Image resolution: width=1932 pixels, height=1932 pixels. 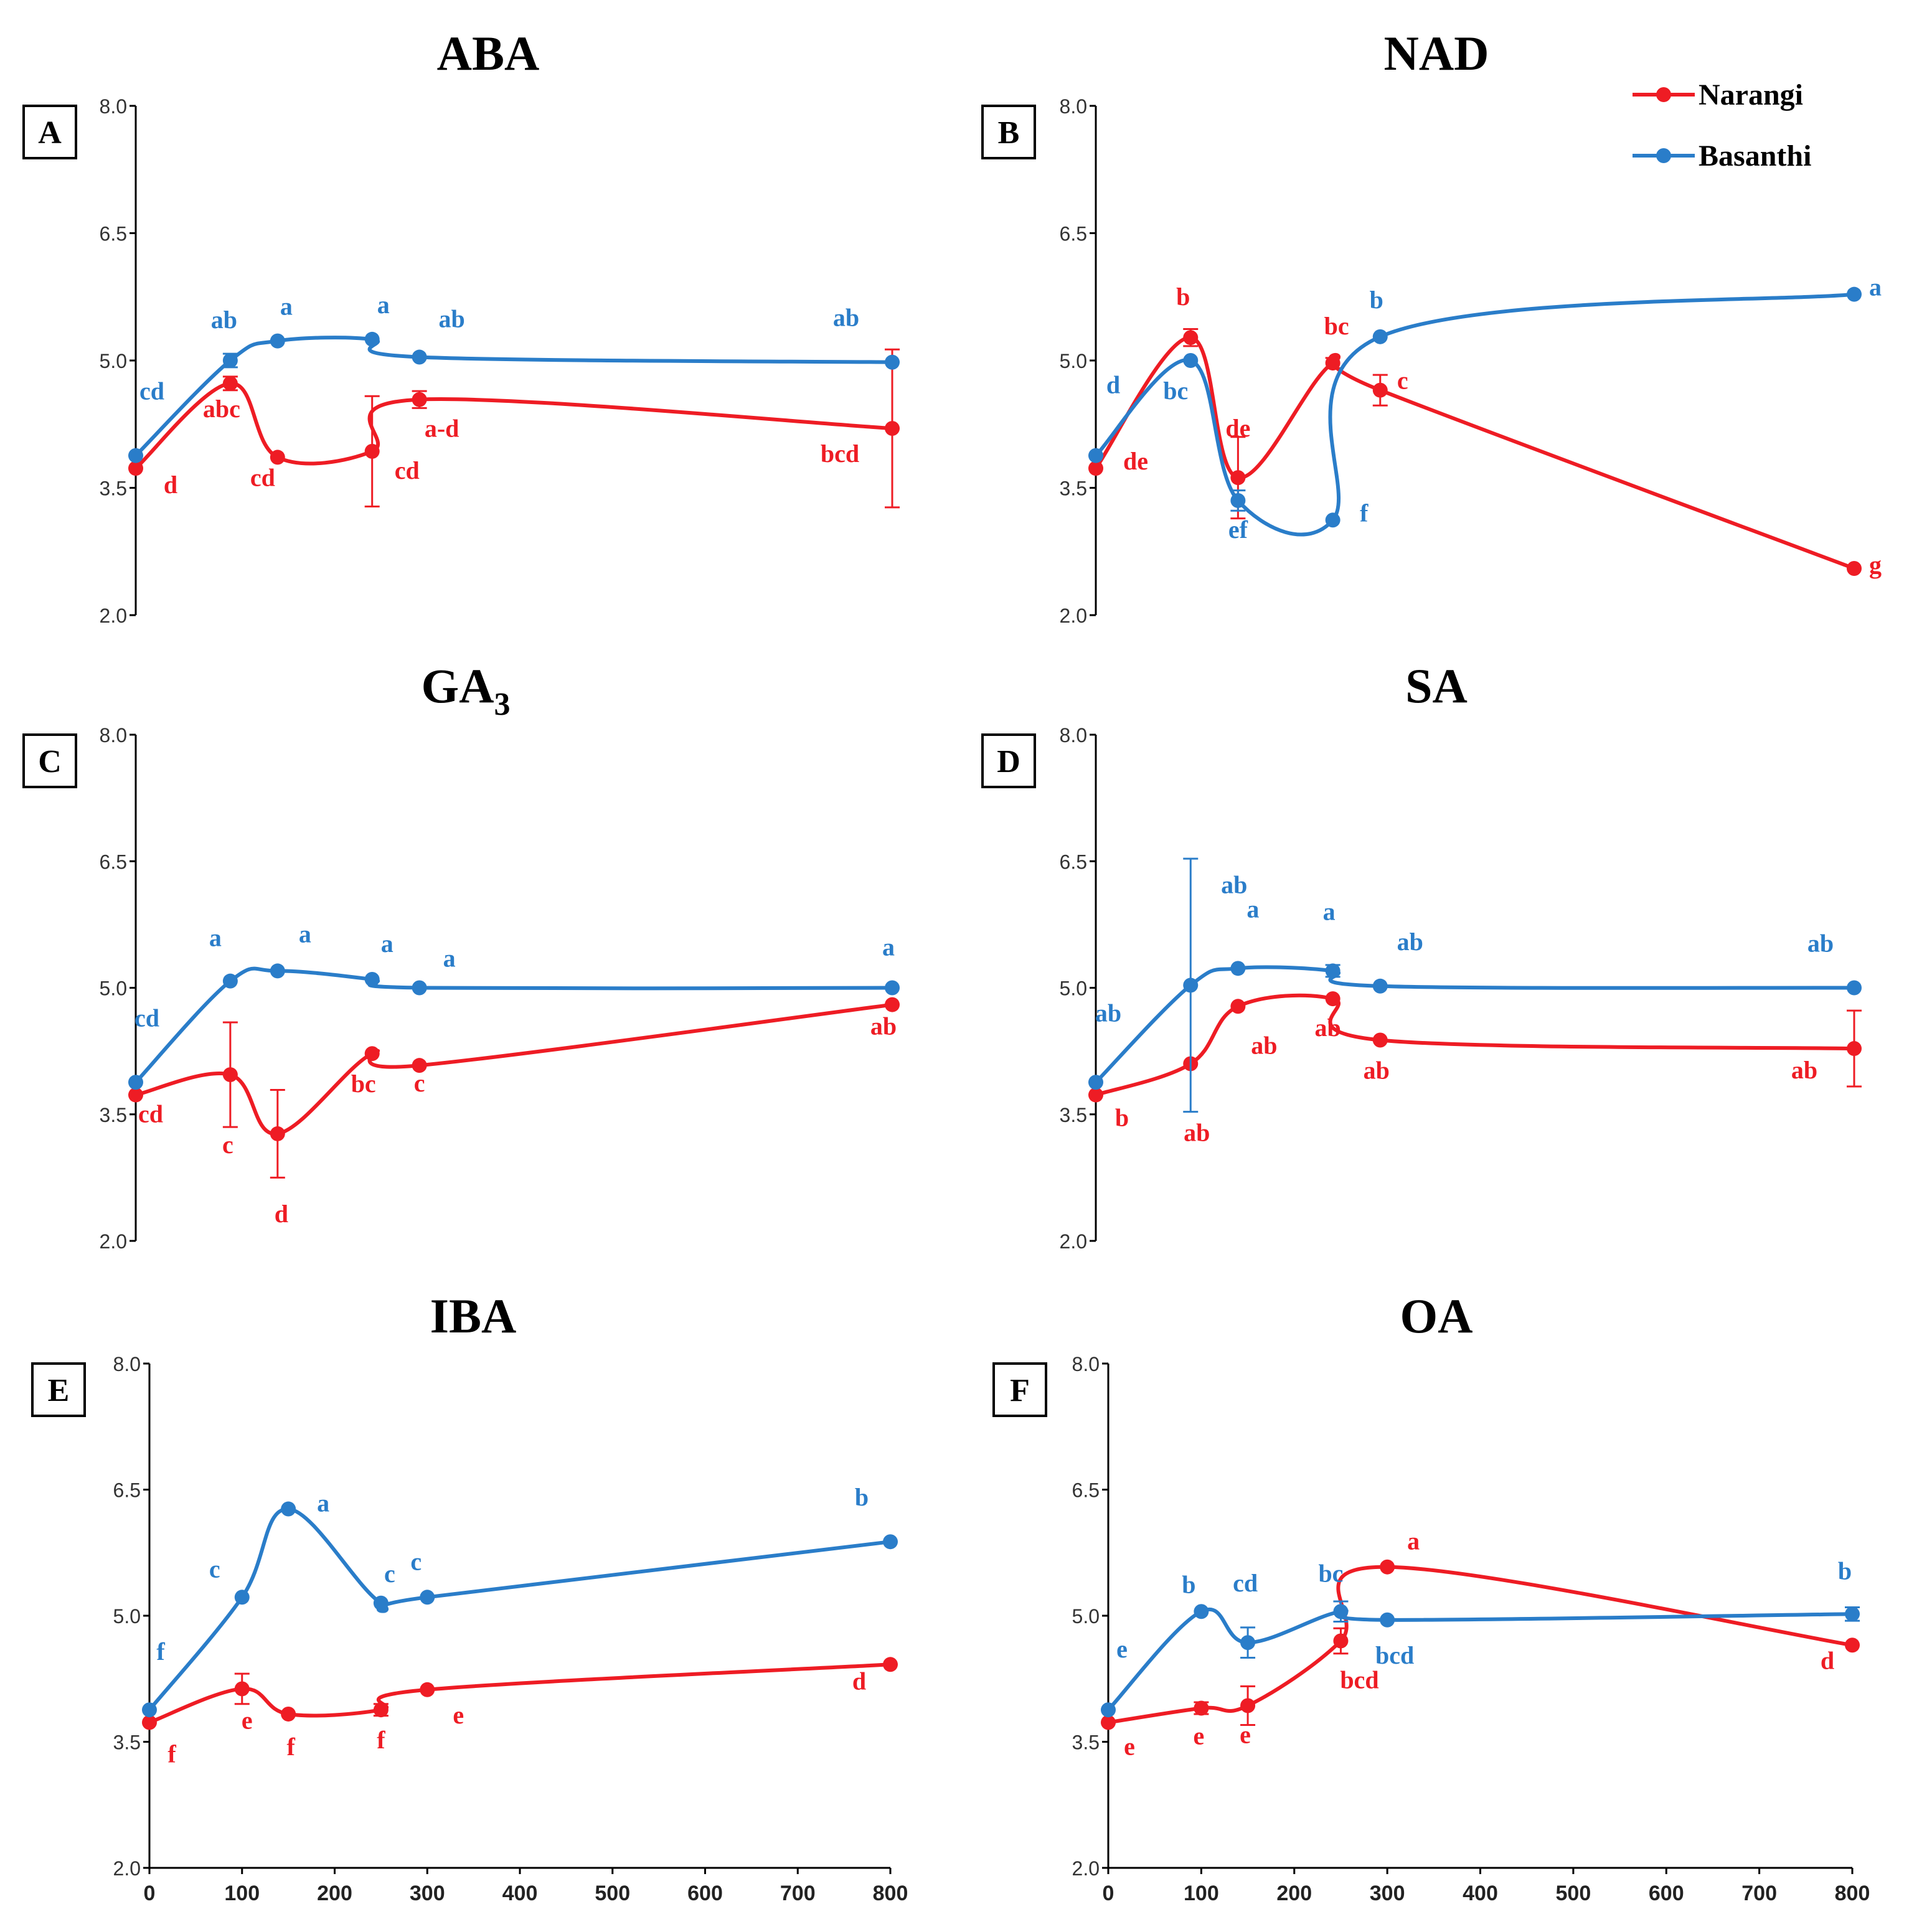 What do you see at coordinates (1574, 1893) in the screenshot?
I see `x-tick-label: 500` at bounding box center [1574, 1893].